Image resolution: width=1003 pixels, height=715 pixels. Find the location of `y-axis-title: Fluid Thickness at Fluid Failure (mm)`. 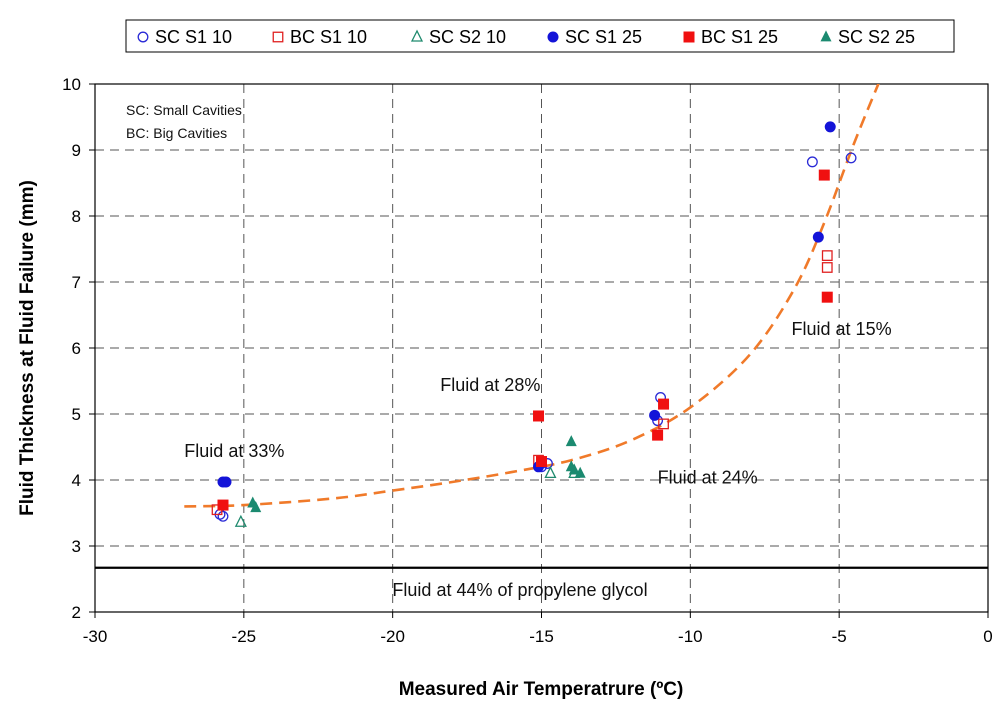

y-axis-title: Fluid Thickness at Fluid Failure (mm) is located at coordinates (27, 348).